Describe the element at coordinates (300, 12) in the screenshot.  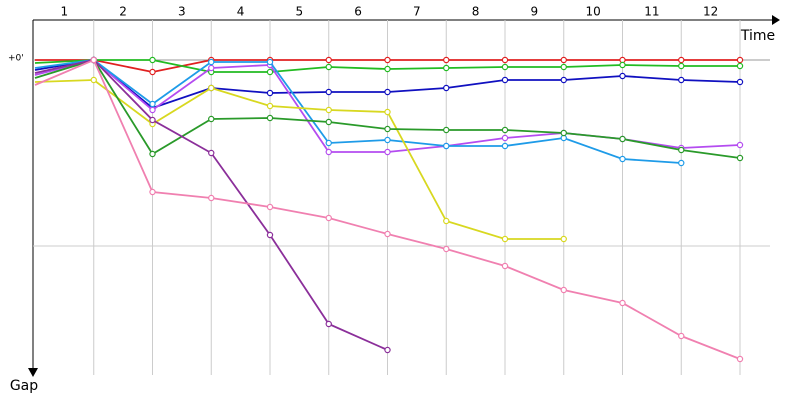
I see `x-tick-label: 5` at that location.